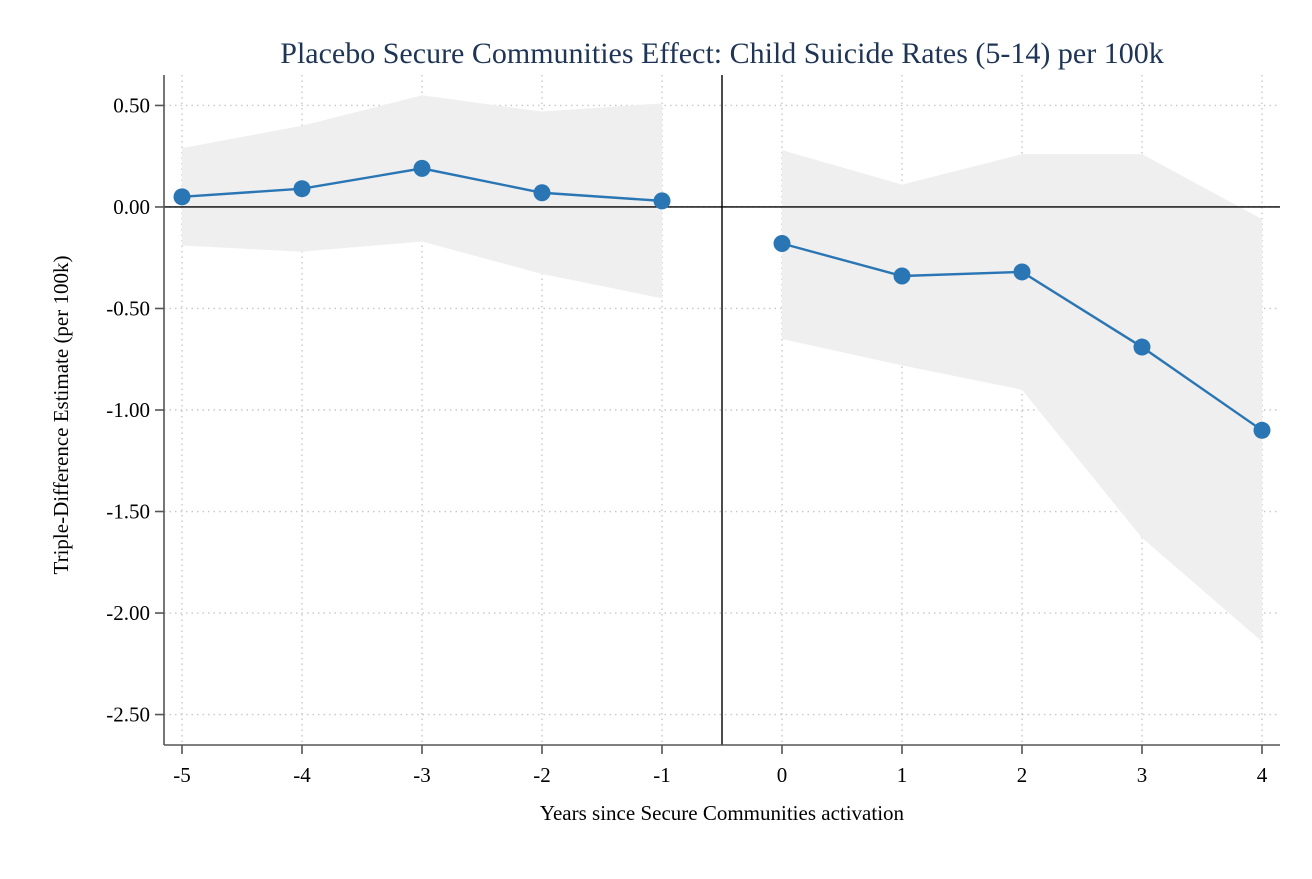 This screenshot has width=1312, height=879. Describe the element at coordinates (128, 715) in the screenshot. I see `y-tick-label: -2.50` at that location.